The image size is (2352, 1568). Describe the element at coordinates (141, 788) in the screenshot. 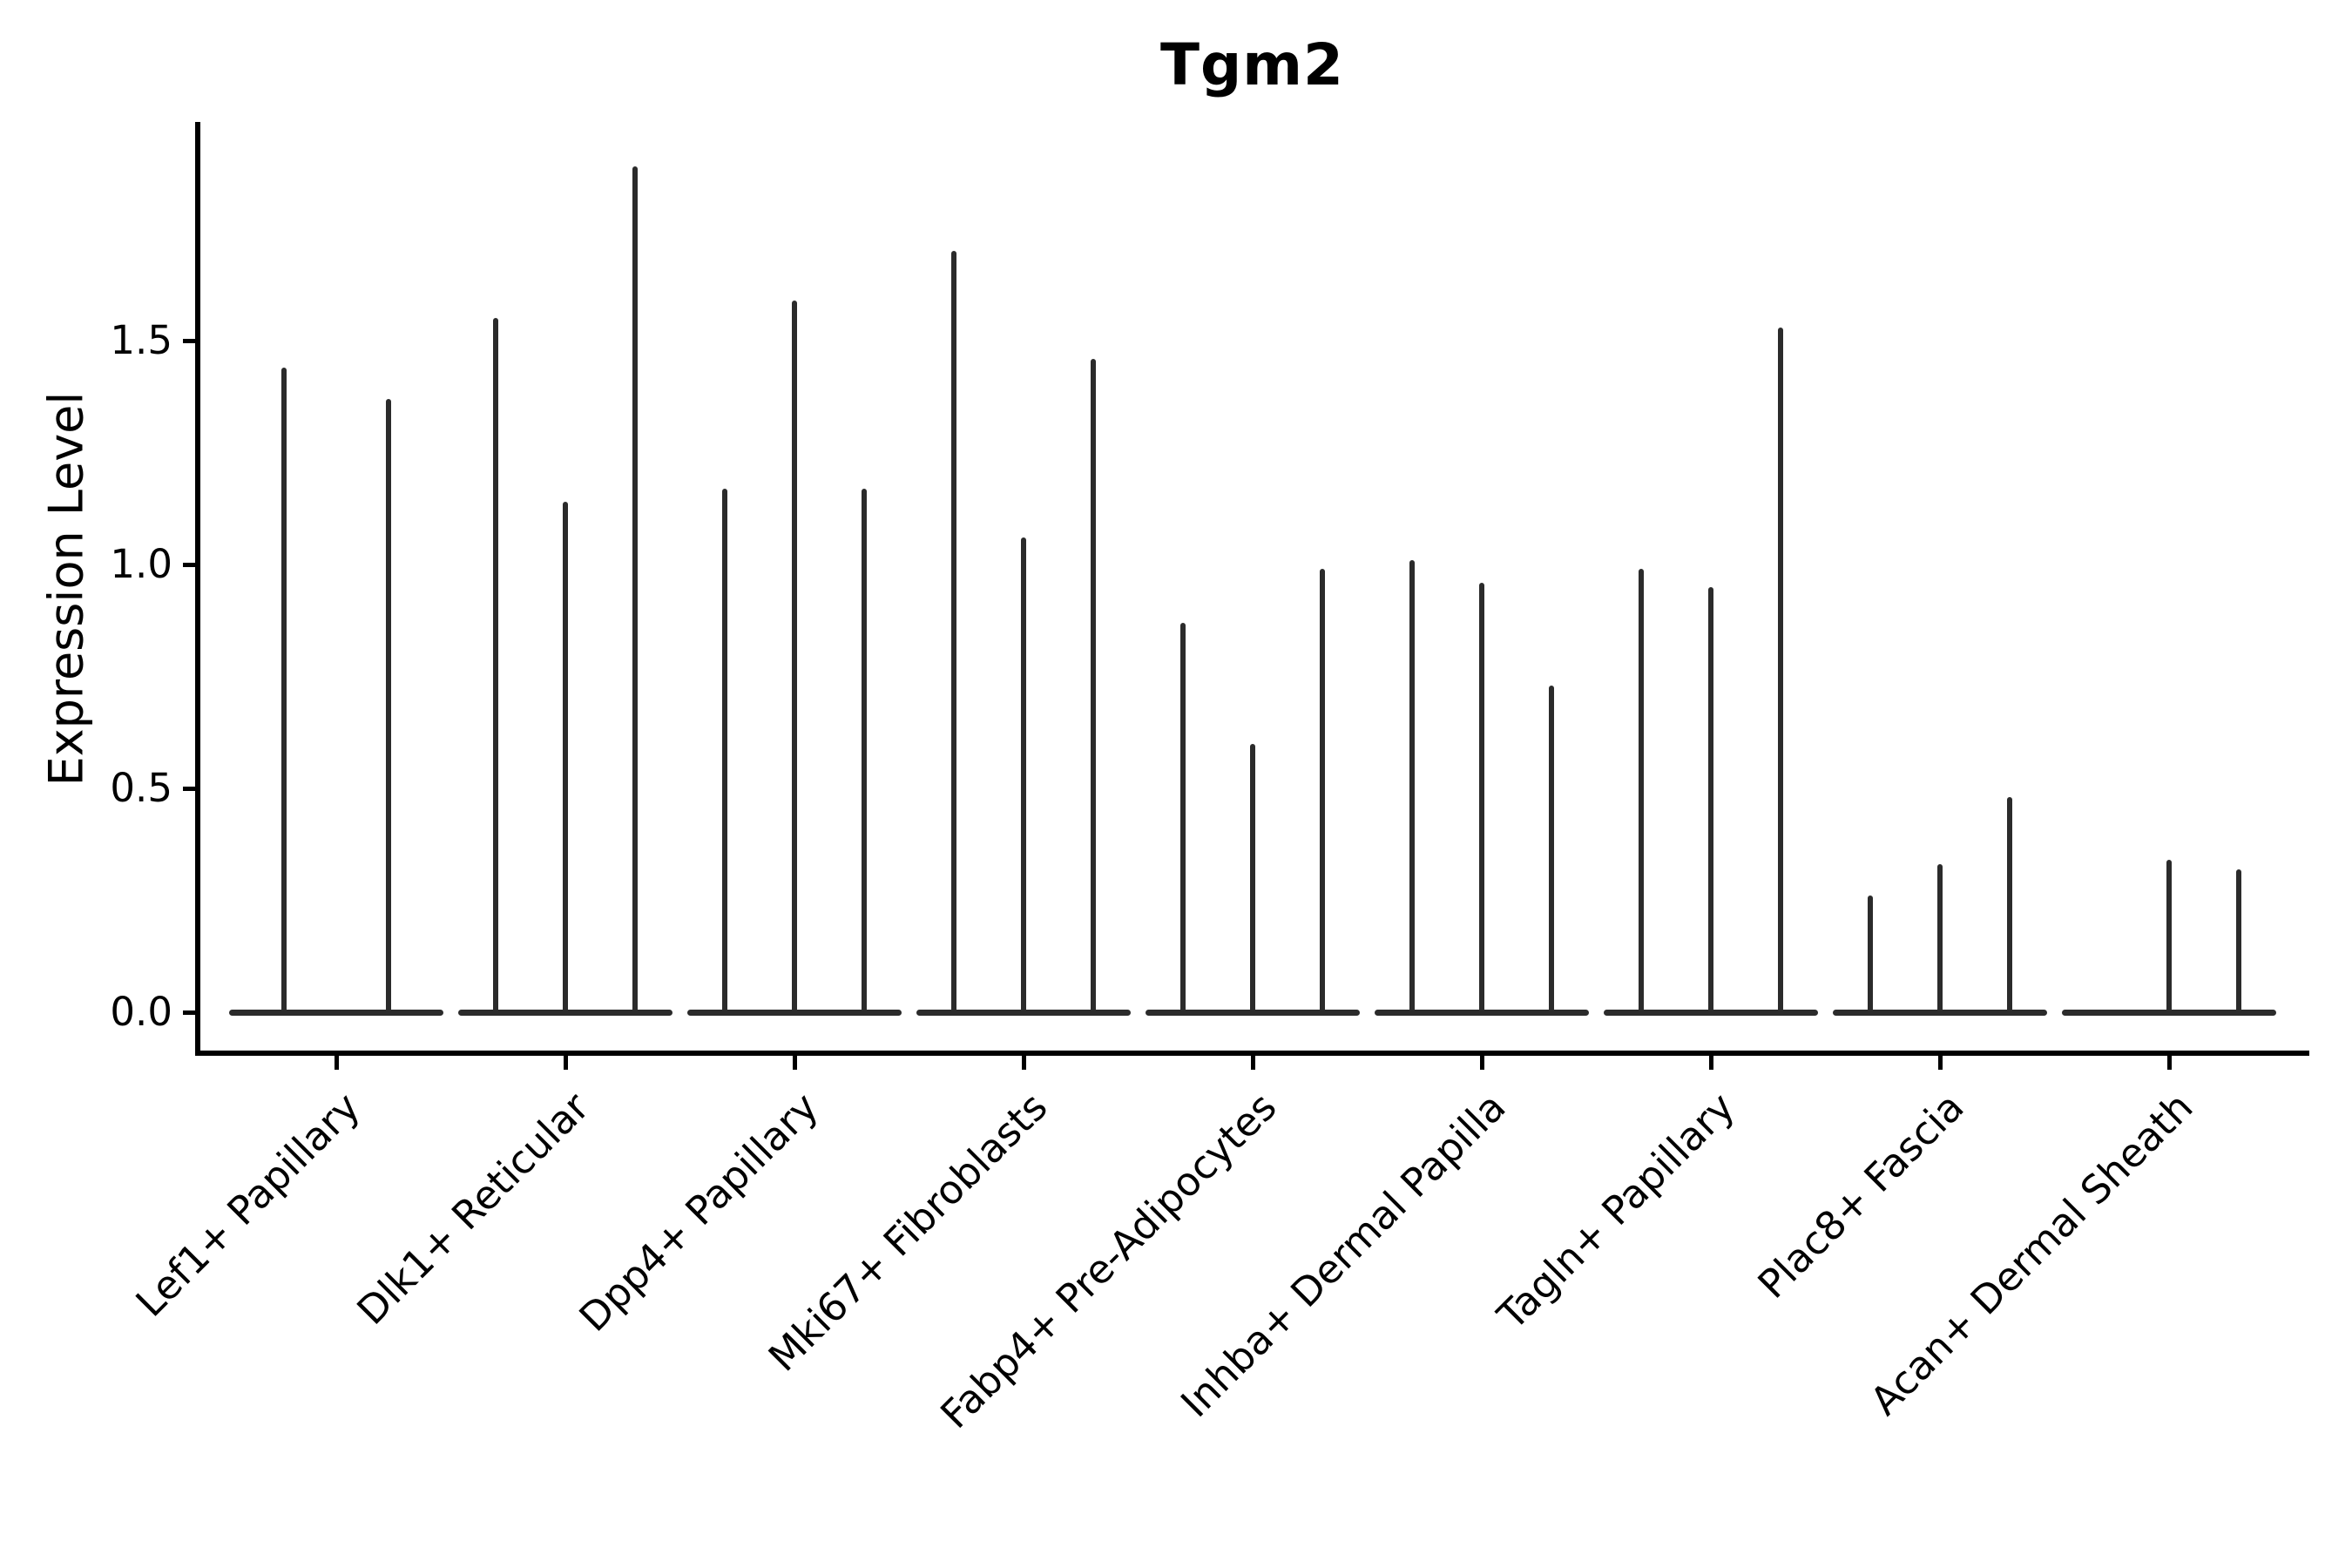

I see `y-tick-label: 0.5` at that location.